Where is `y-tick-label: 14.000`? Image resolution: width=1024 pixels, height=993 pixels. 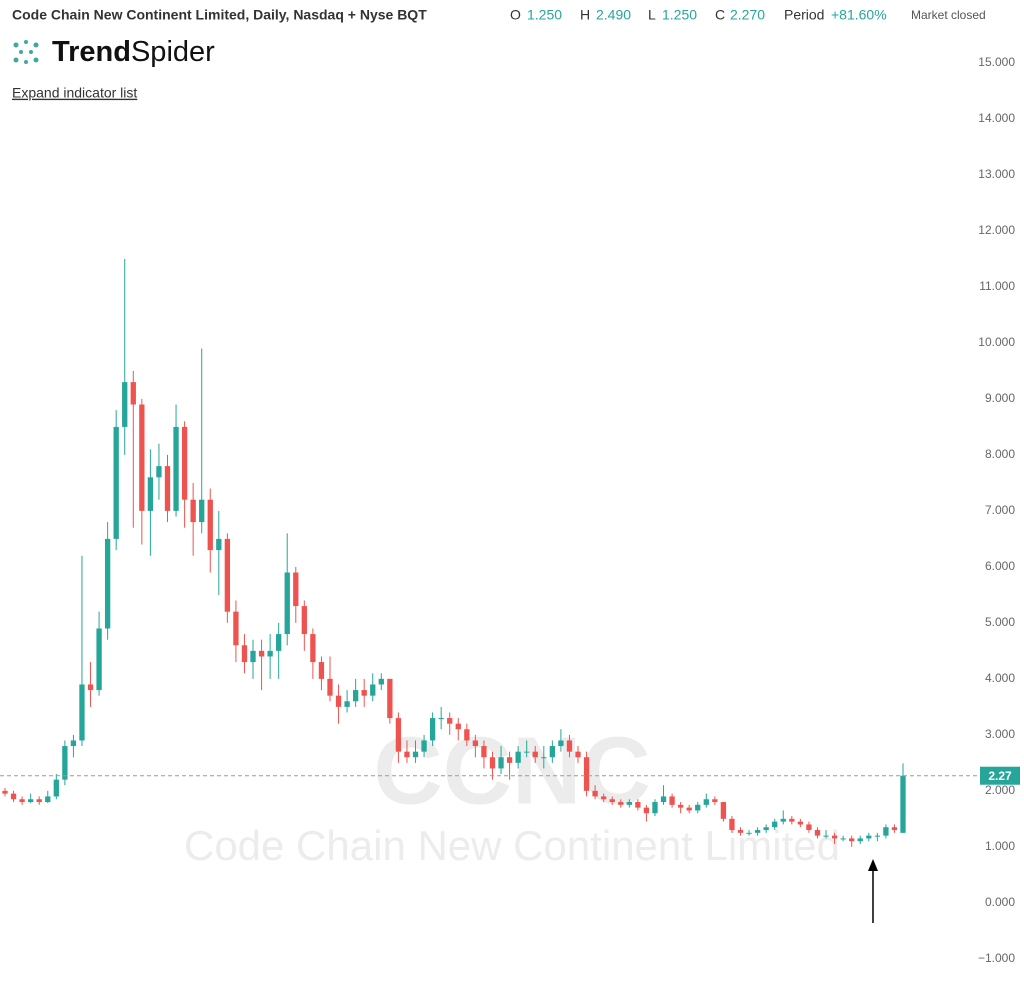
y-tick-label: 14.000 is located at coordinates (996, 118).